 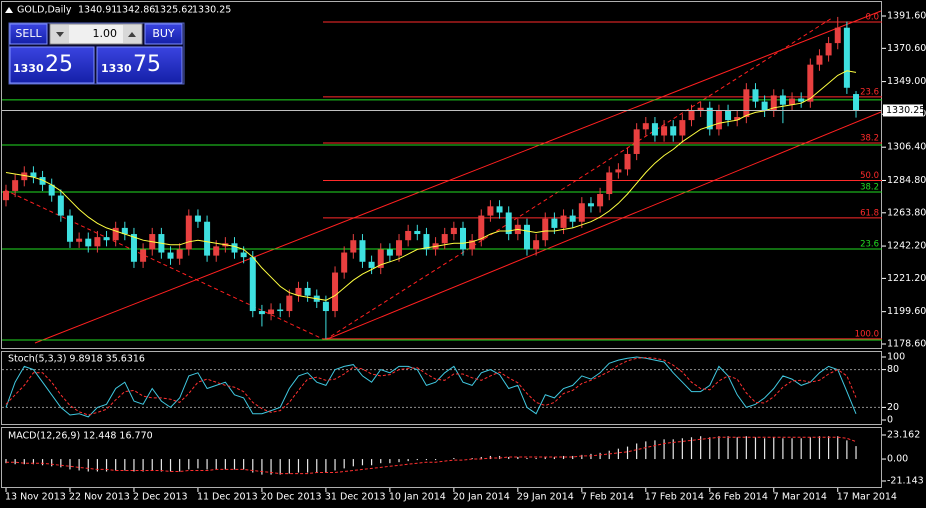 I want to click on y-tick-label: 1178.60, so click(x=906, y=344).